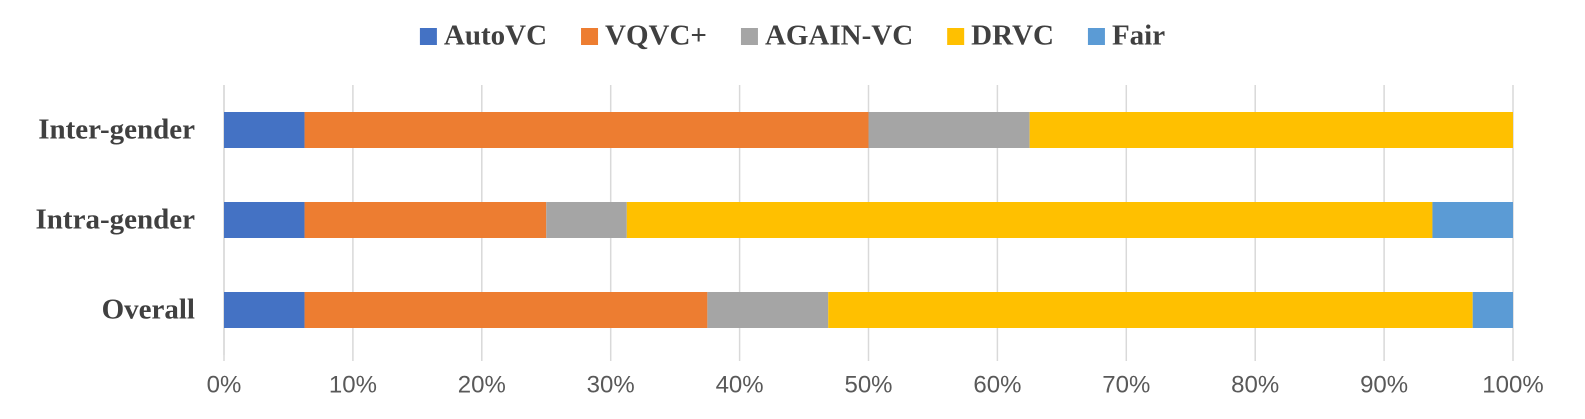 The height and width of the screenshot is (419, 1585). Describe the element at coordinates (353, 384) in the screenshot. I see `x-tick-label: 10%` at that location.